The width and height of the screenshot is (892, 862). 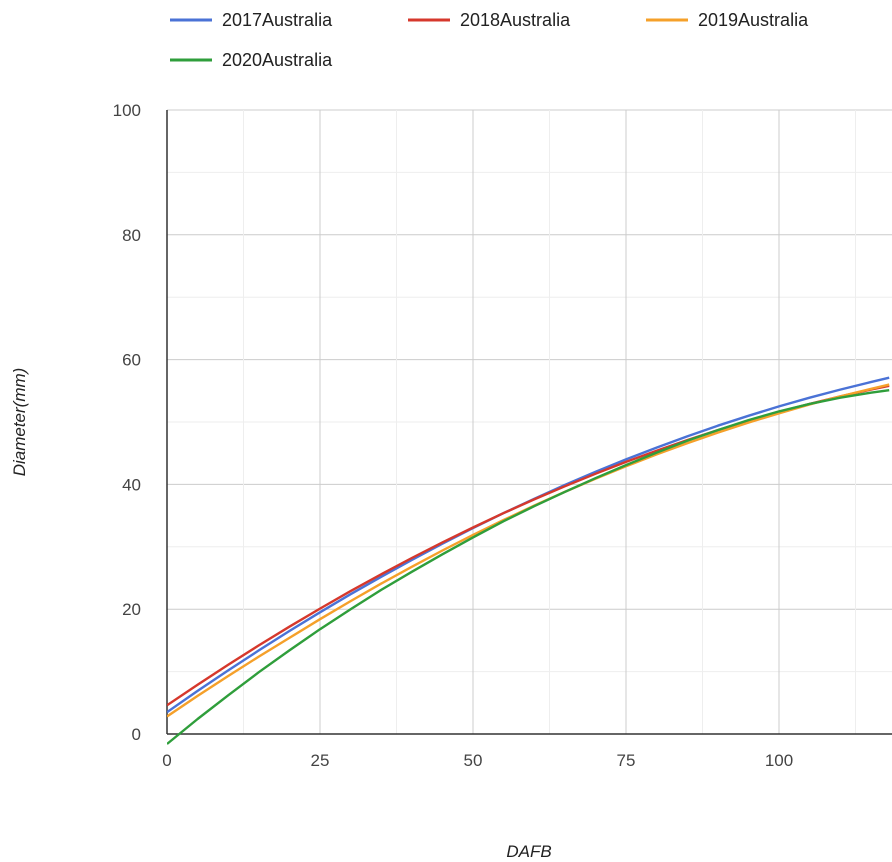 I want to click on legend-label: 2017Australia, so click(x=277, y=20).